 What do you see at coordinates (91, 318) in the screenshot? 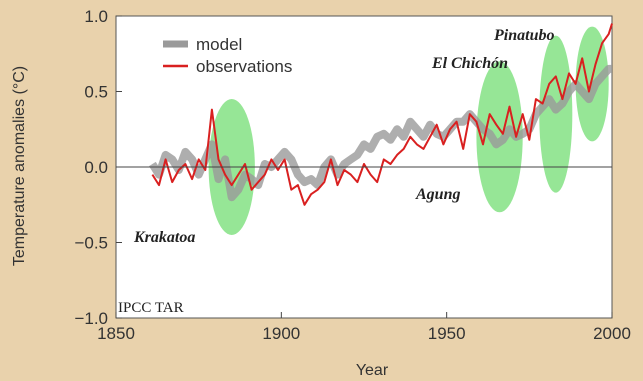
I see `y-tick-label-0: −1.0` at bounding box center [91, 318].